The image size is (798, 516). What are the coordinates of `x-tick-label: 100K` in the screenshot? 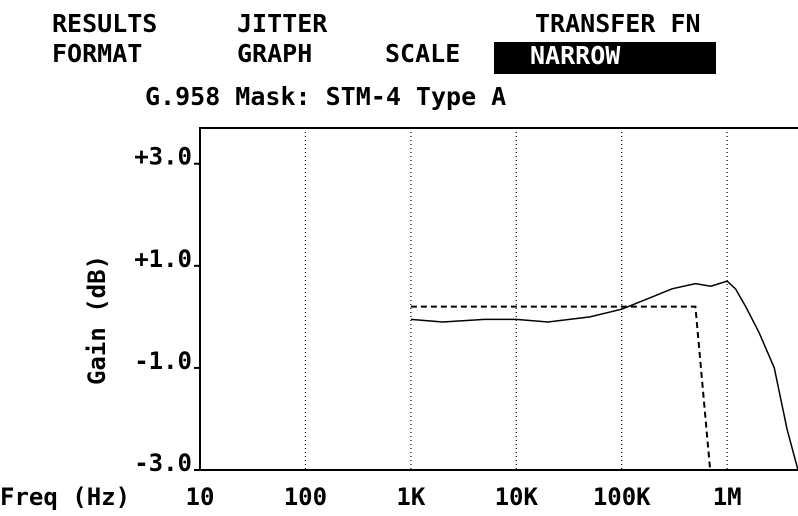 It's located at (622, 497).